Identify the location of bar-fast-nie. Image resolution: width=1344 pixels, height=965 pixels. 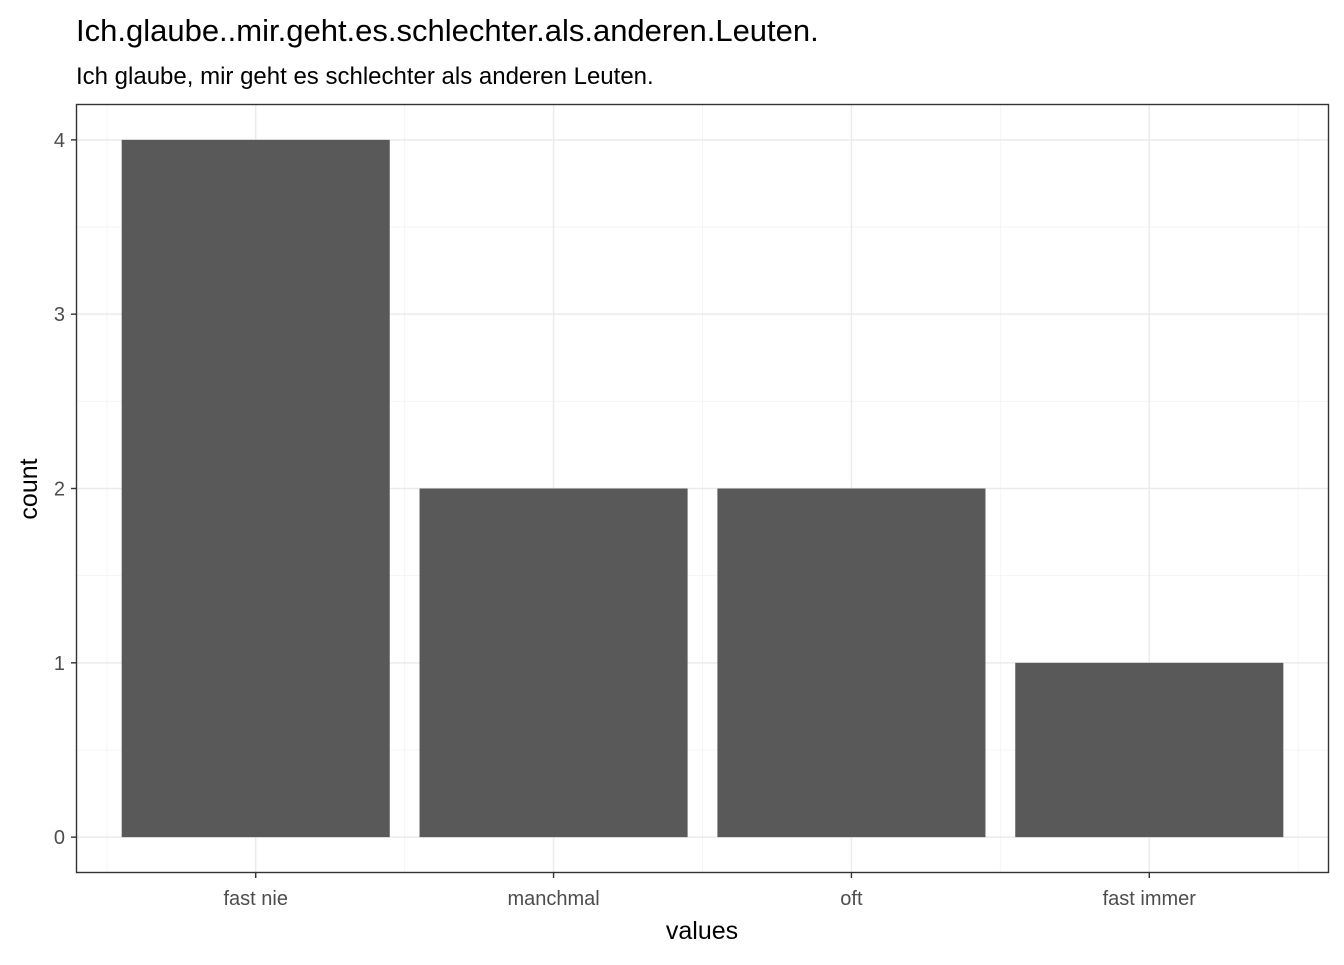
(255, 488).